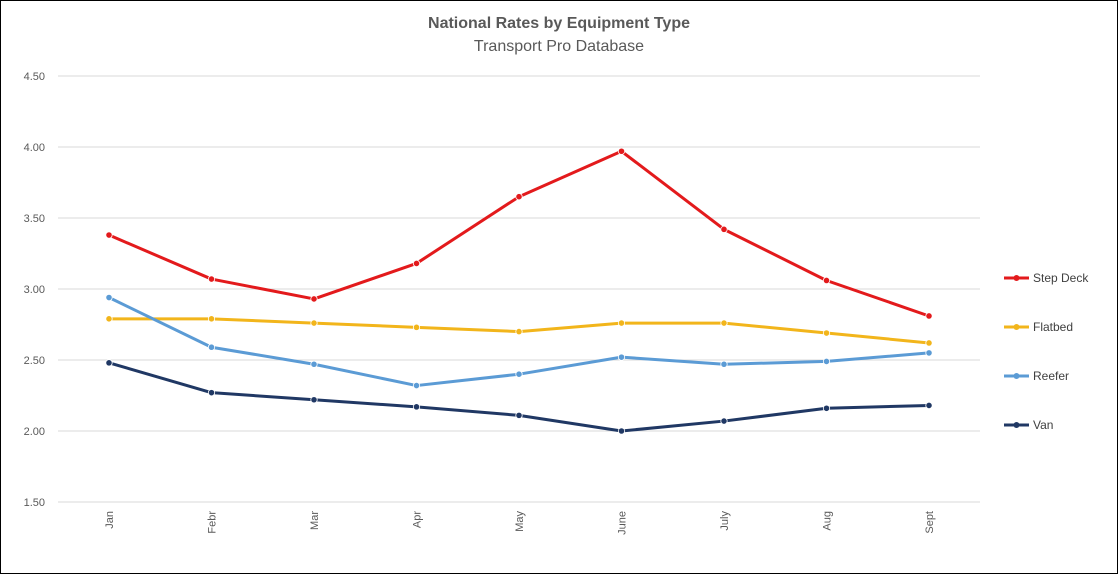 The height and width of the screenshot is (574, 1118). I want to click on y-axis: 1.50 2.00 2.50 3.00 3.50 4.00 4.50, so click(34, 290).